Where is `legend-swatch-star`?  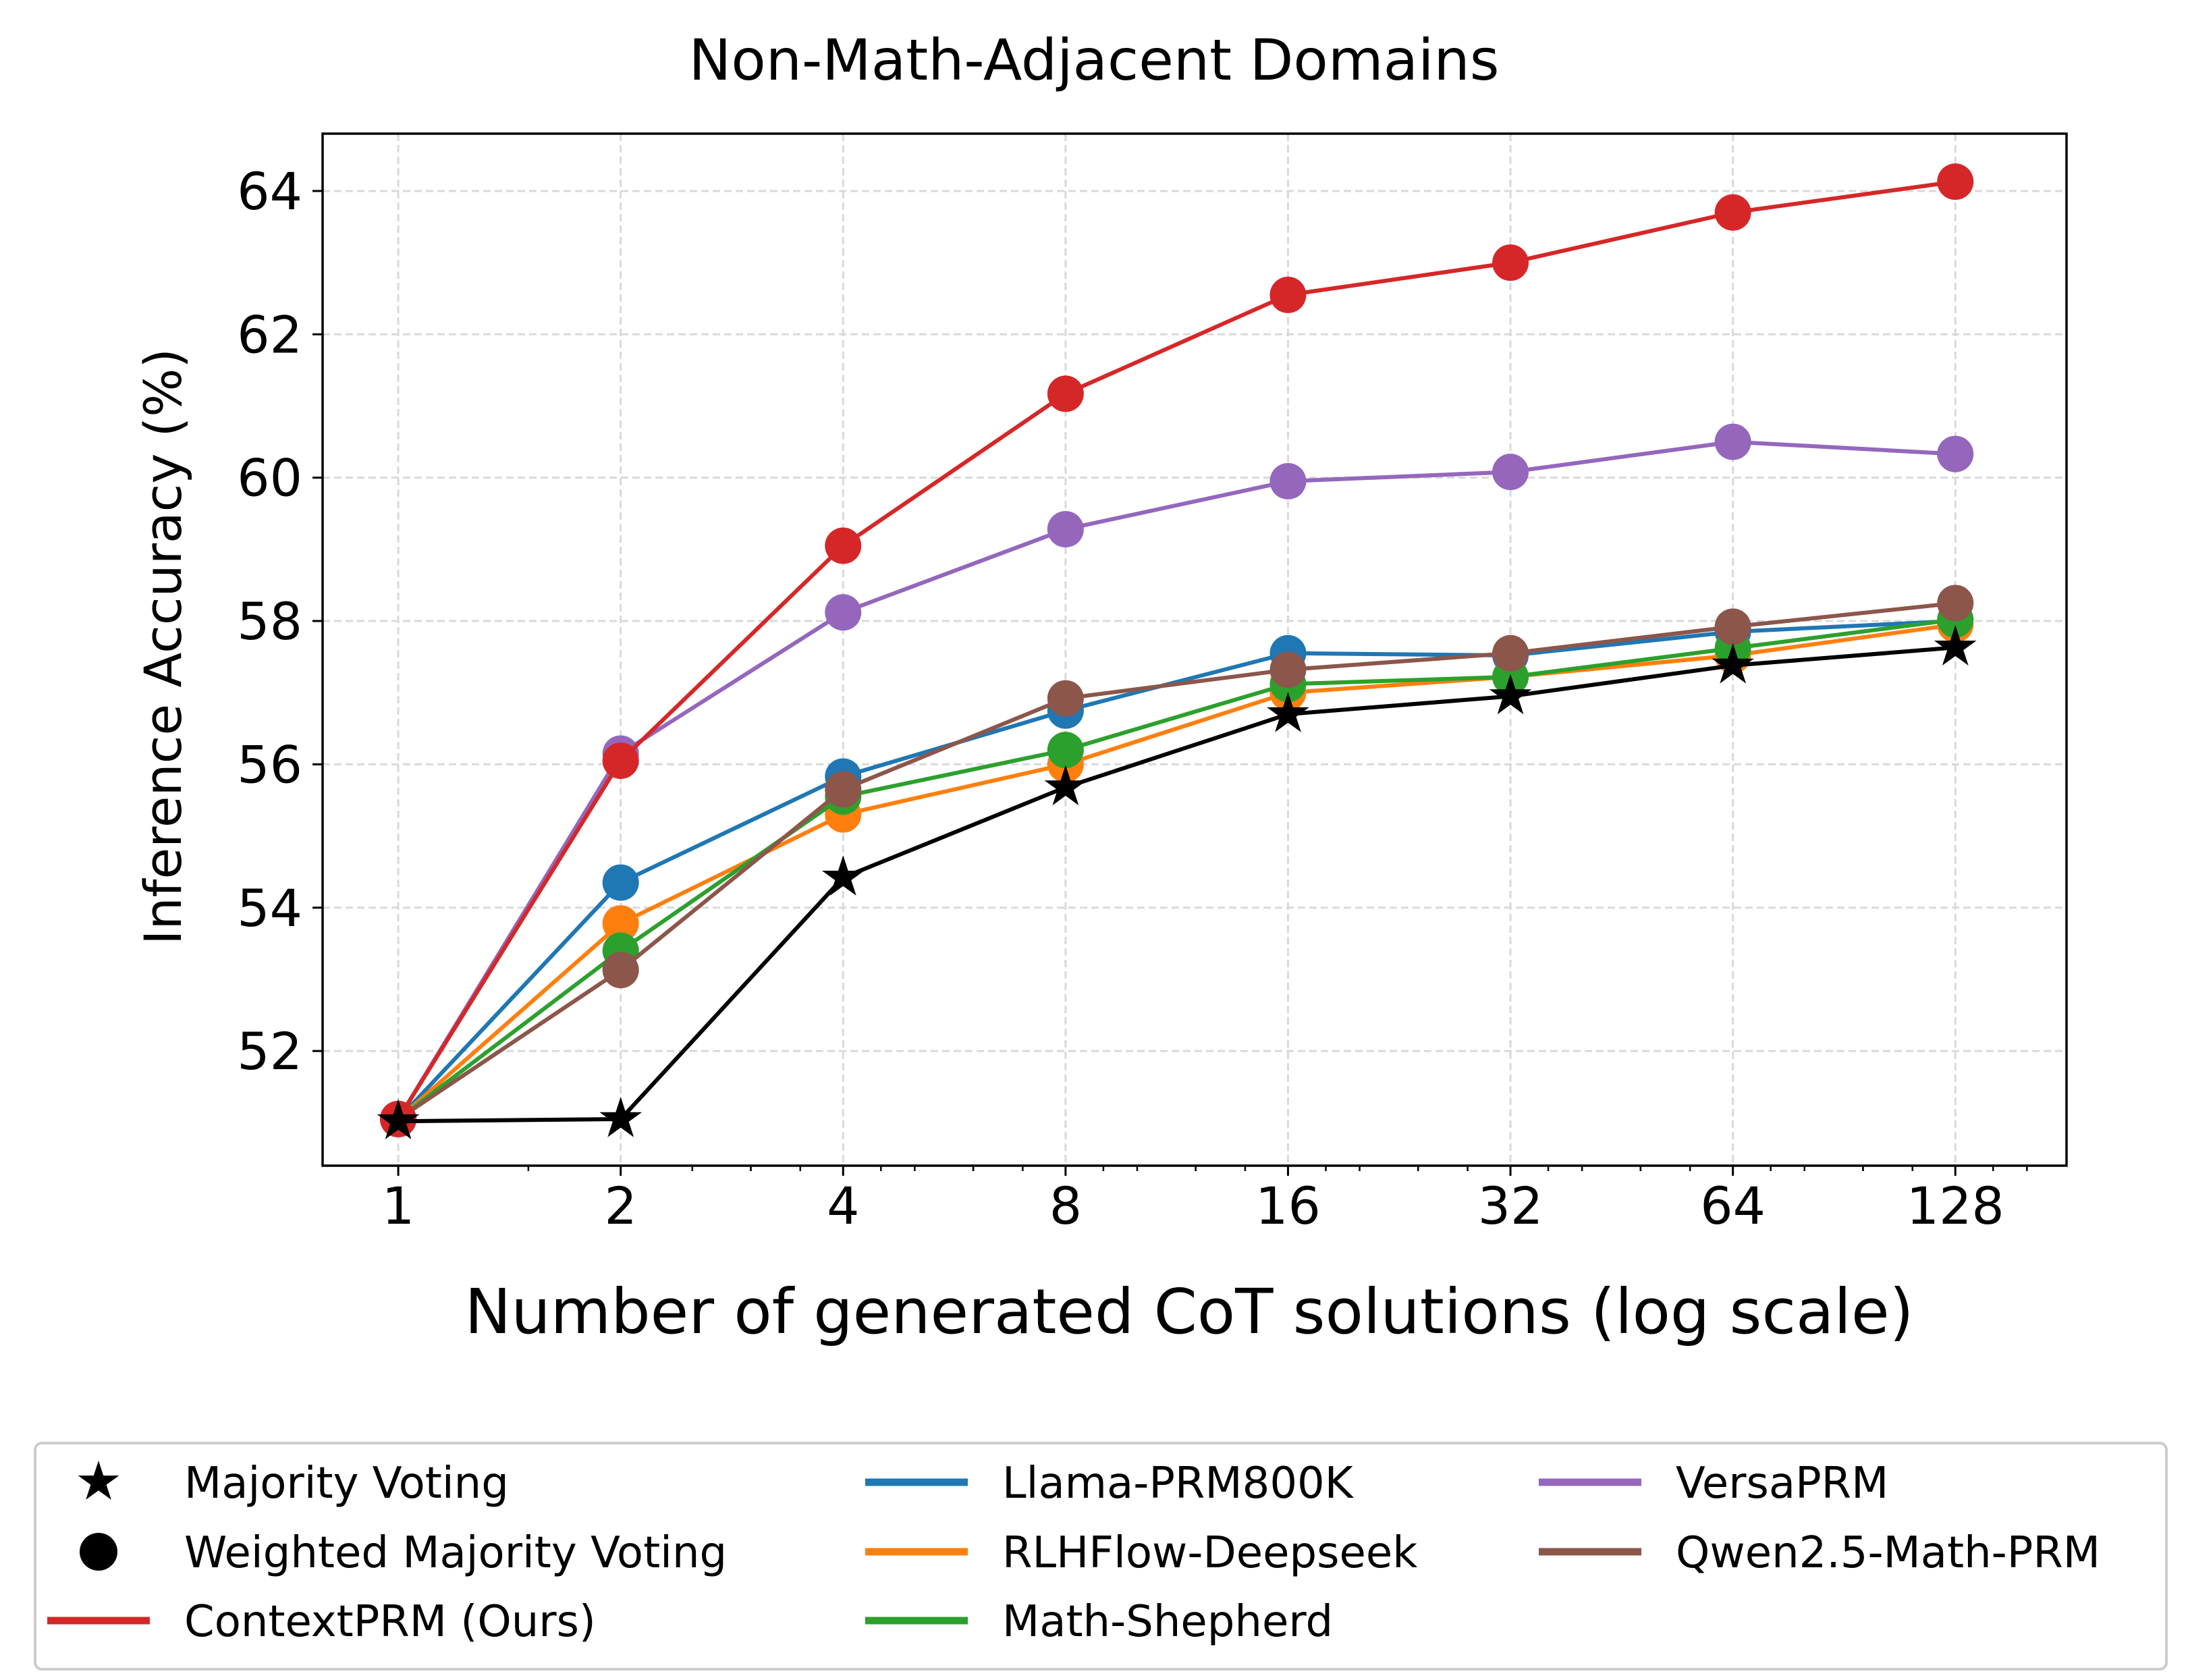 legend-swatch-star is located at coordinates (98, 1481).